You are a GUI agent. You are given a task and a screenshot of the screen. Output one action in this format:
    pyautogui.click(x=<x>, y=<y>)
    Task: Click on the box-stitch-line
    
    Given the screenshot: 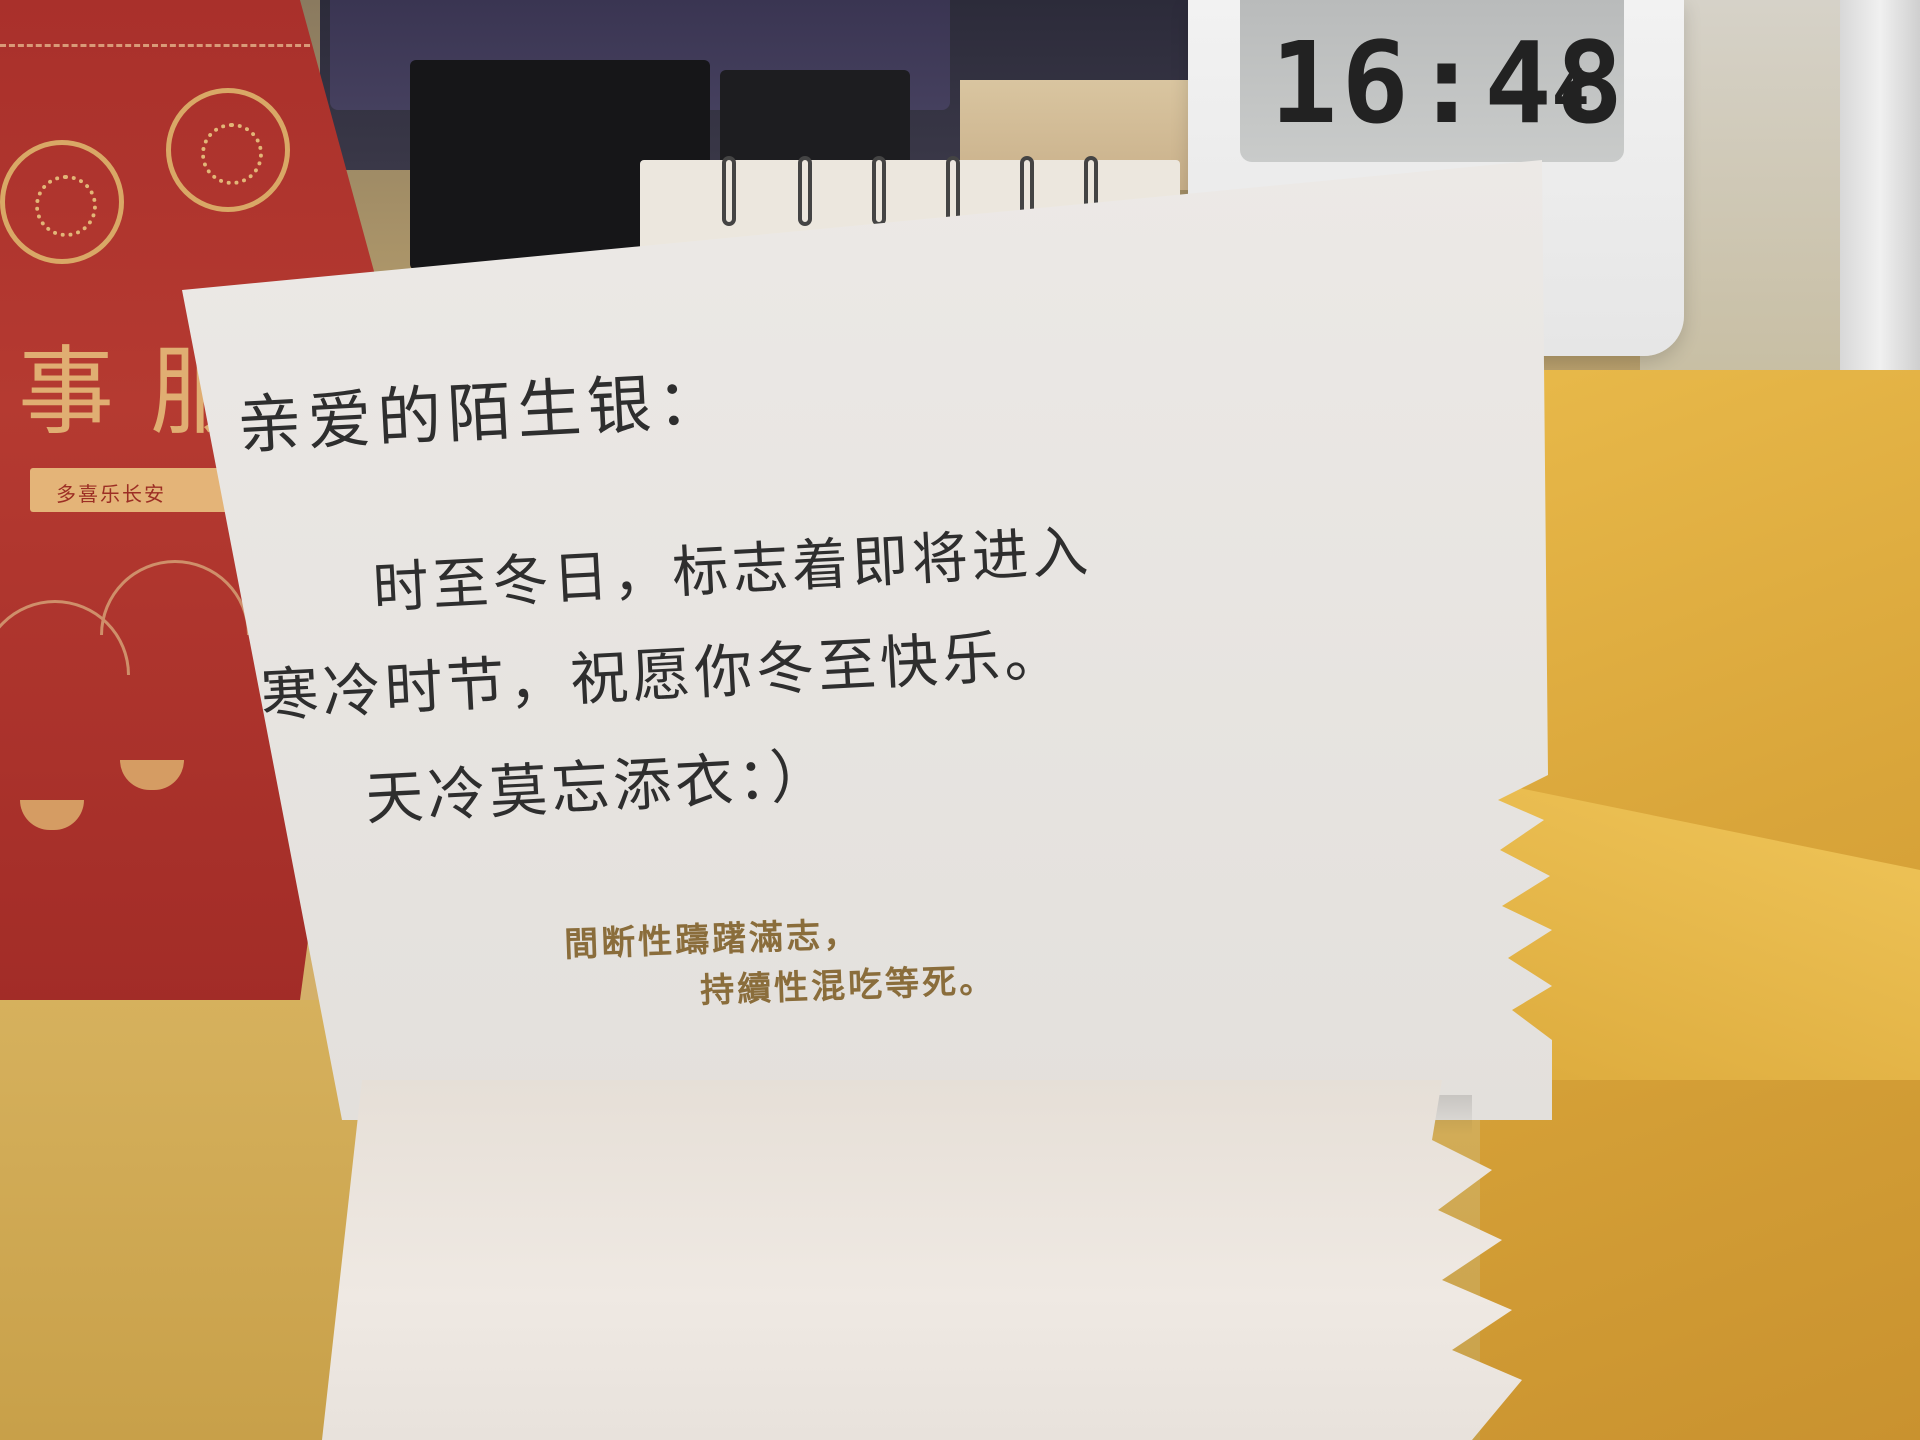 What is the action you would take?
    pyautogui.click(x=155, y=45)
    